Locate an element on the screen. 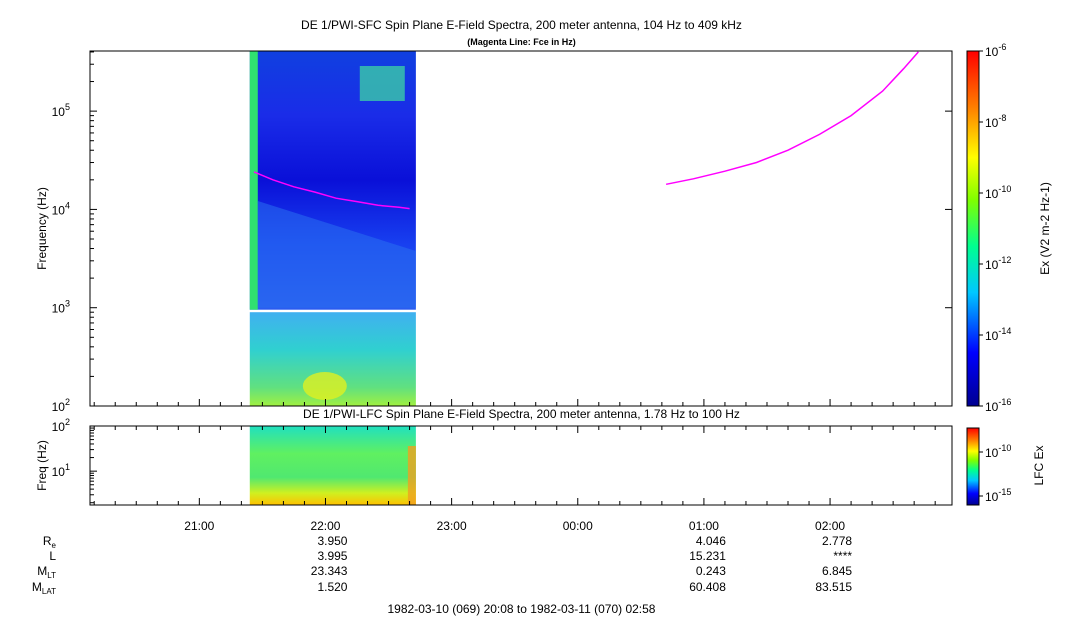 This screenshot has height=620, width=1083. sfc-colorbar-tick-label: 10⁻⁶ is located at coordinates (995, 50).